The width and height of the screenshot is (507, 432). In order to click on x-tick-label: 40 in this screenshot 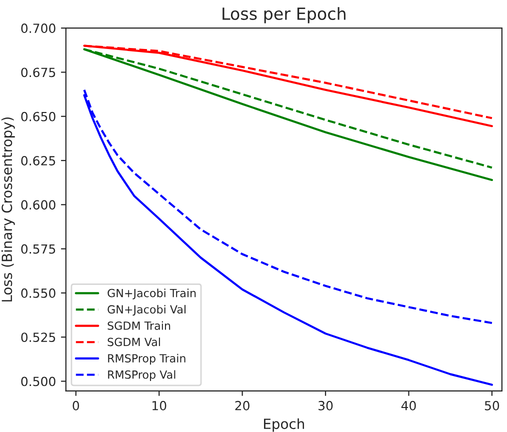, I will do `click(408, 405)`.